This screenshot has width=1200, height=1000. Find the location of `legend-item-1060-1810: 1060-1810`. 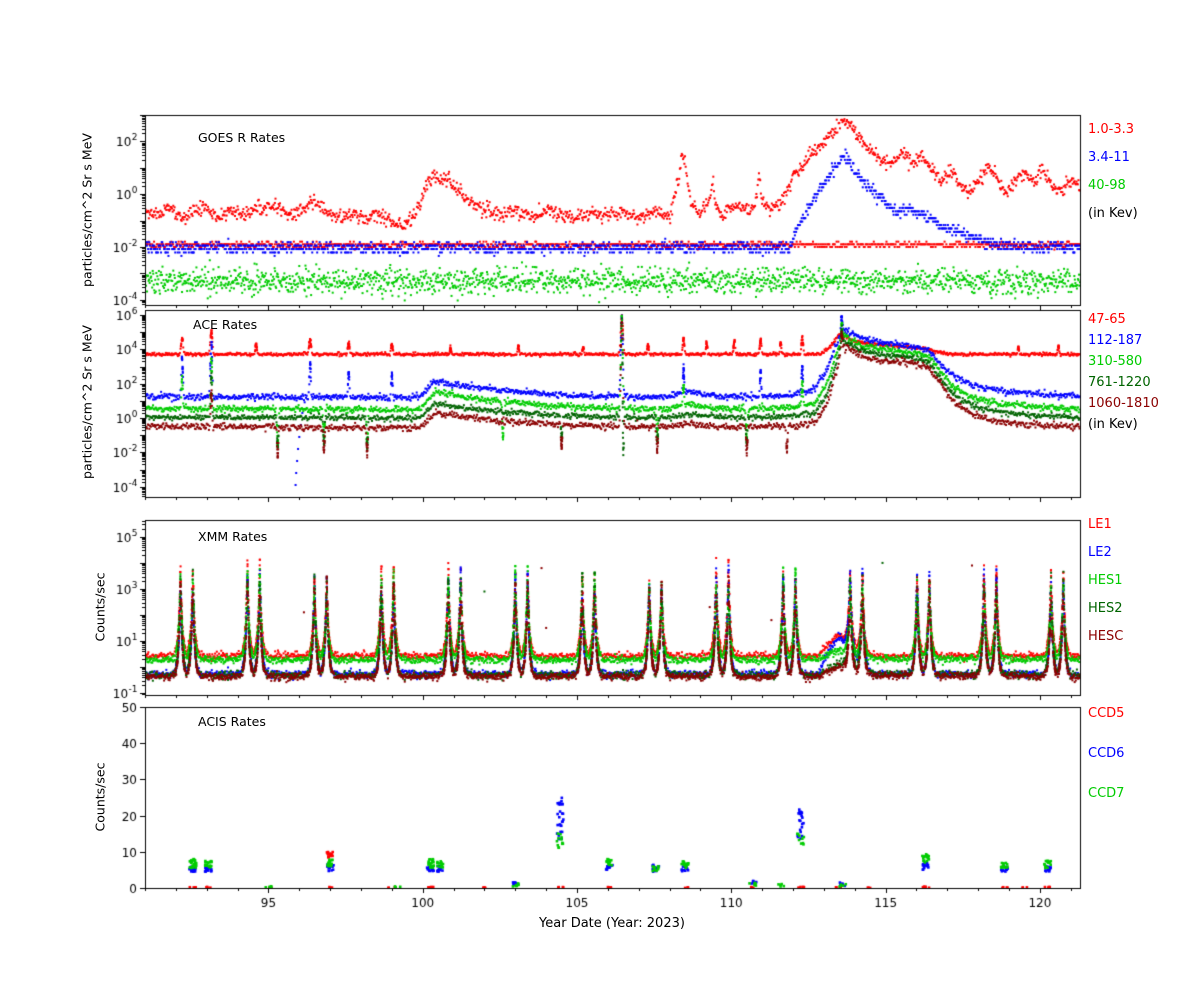

legend-item-1060-1810: 1060-1810 is located at coordinates (1123, 403).